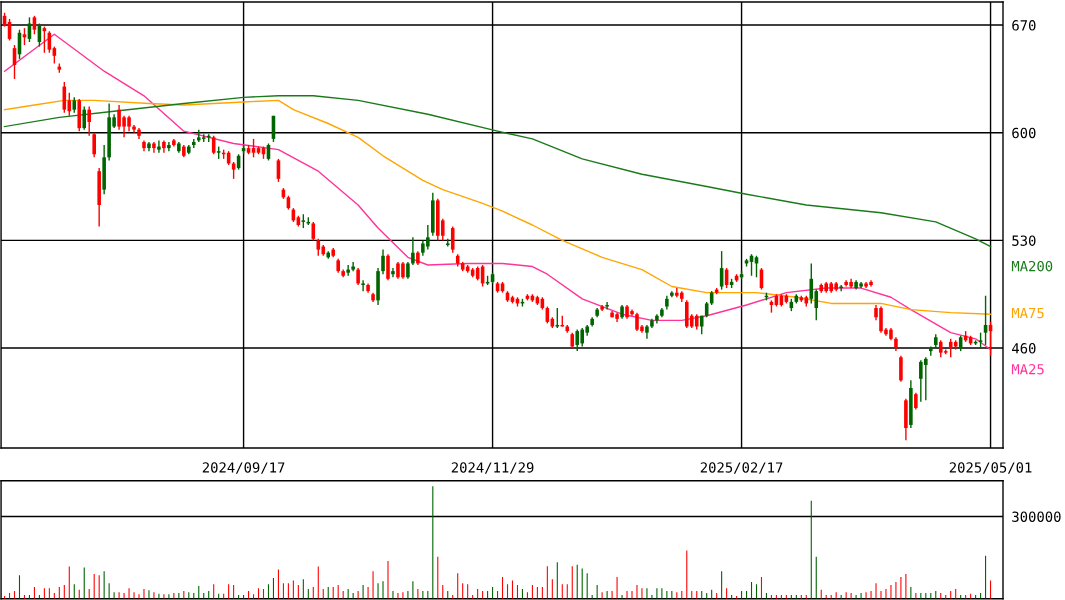 The height and width of the screenshot is (600, 1065). What do you see at coordinates (1027, 313) in the screenshot?
I see `series-label: MA75` at bounding box center [1027, 313].